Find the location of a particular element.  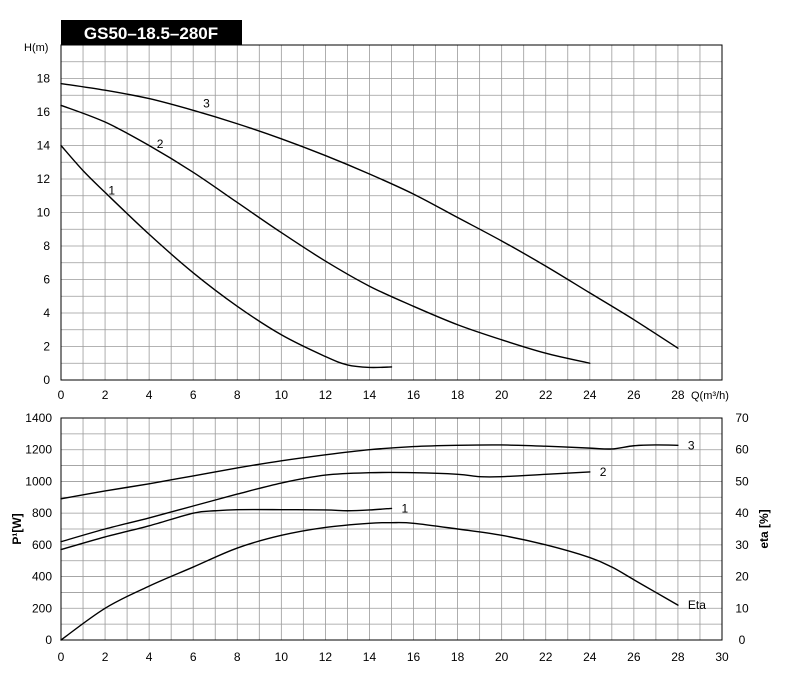

eta-y-tick-label: 0 is located at coordinates (742, 640).